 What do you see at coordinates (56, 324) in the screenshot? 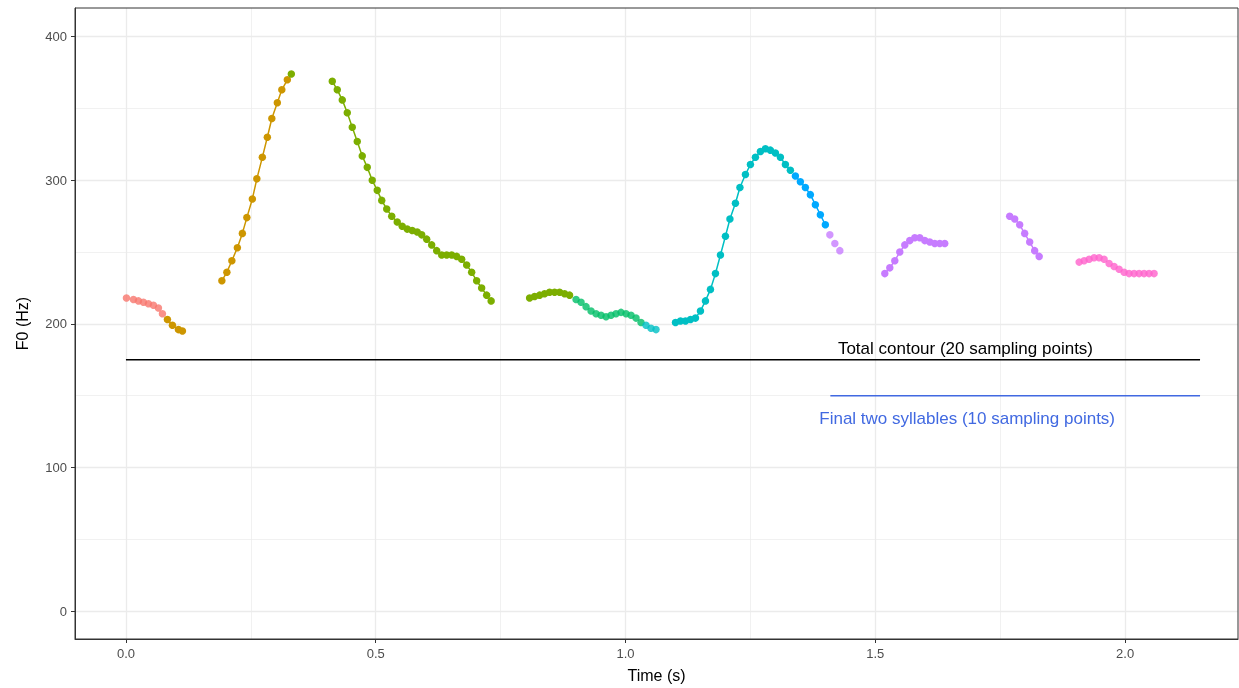
I see `y-tick-label: 200` at bounding box center [56, 324].